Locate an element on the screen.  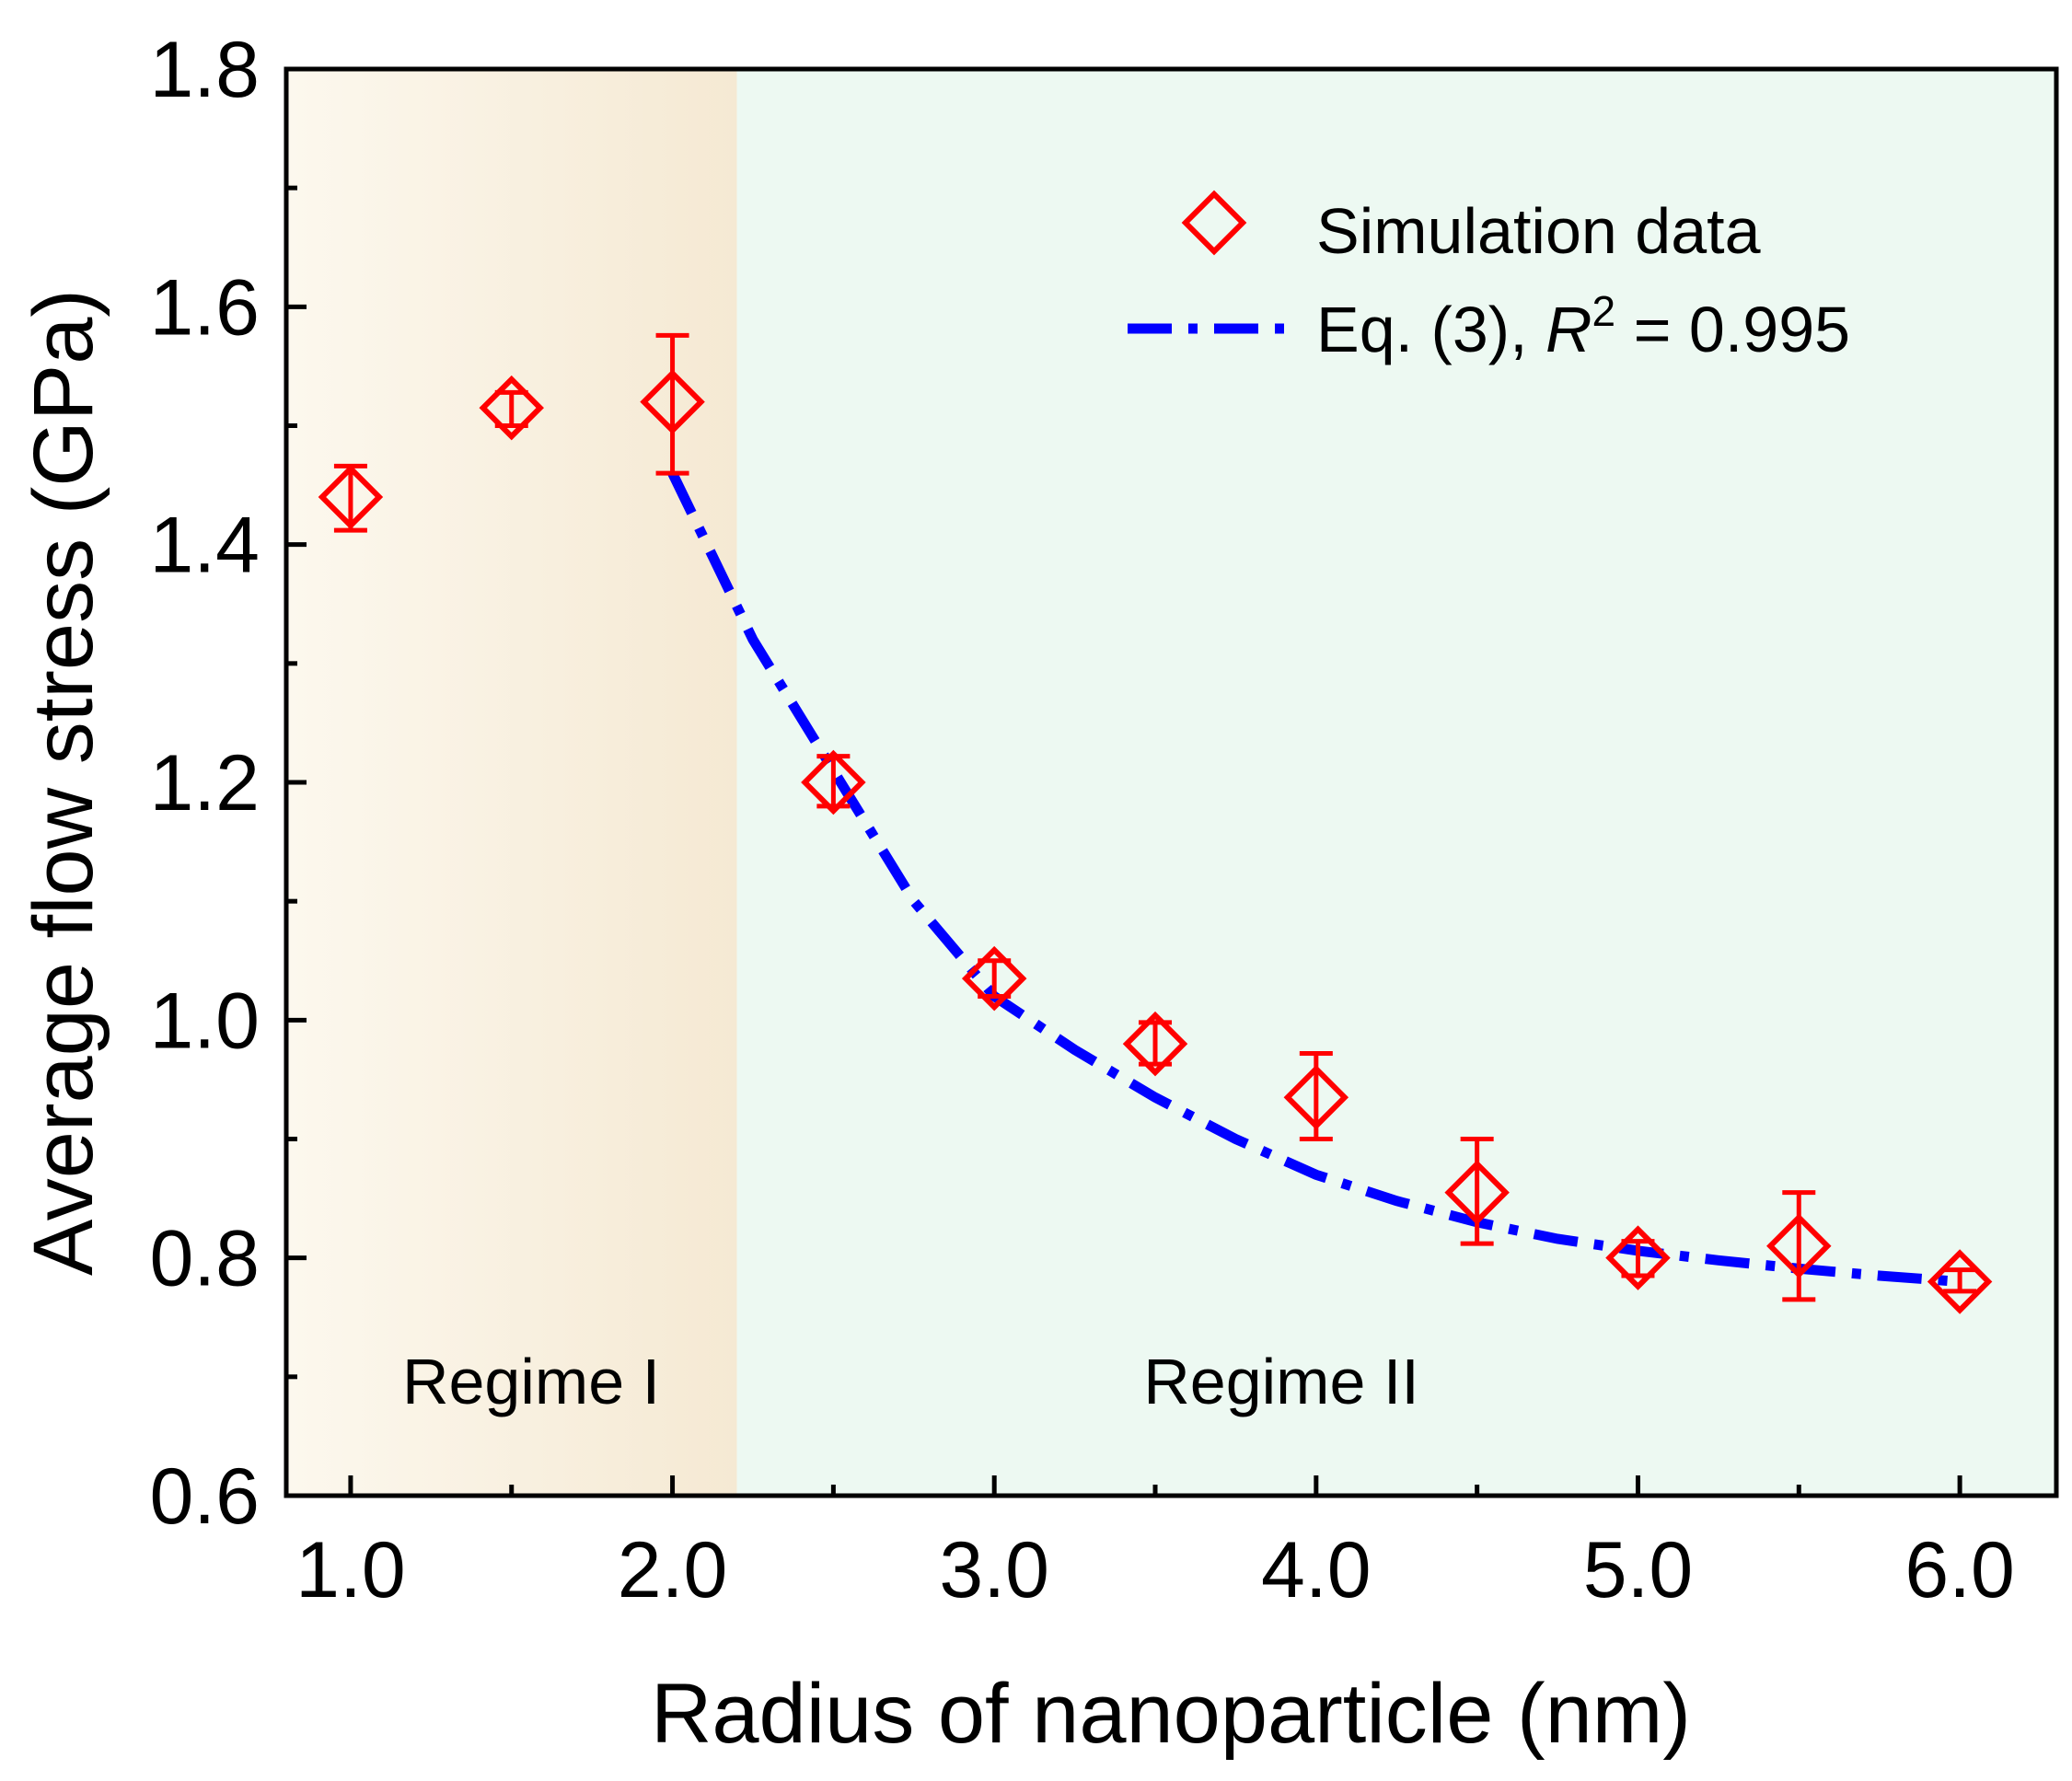
y-tick-label: 1.8 is located at coordinates (205, 70).